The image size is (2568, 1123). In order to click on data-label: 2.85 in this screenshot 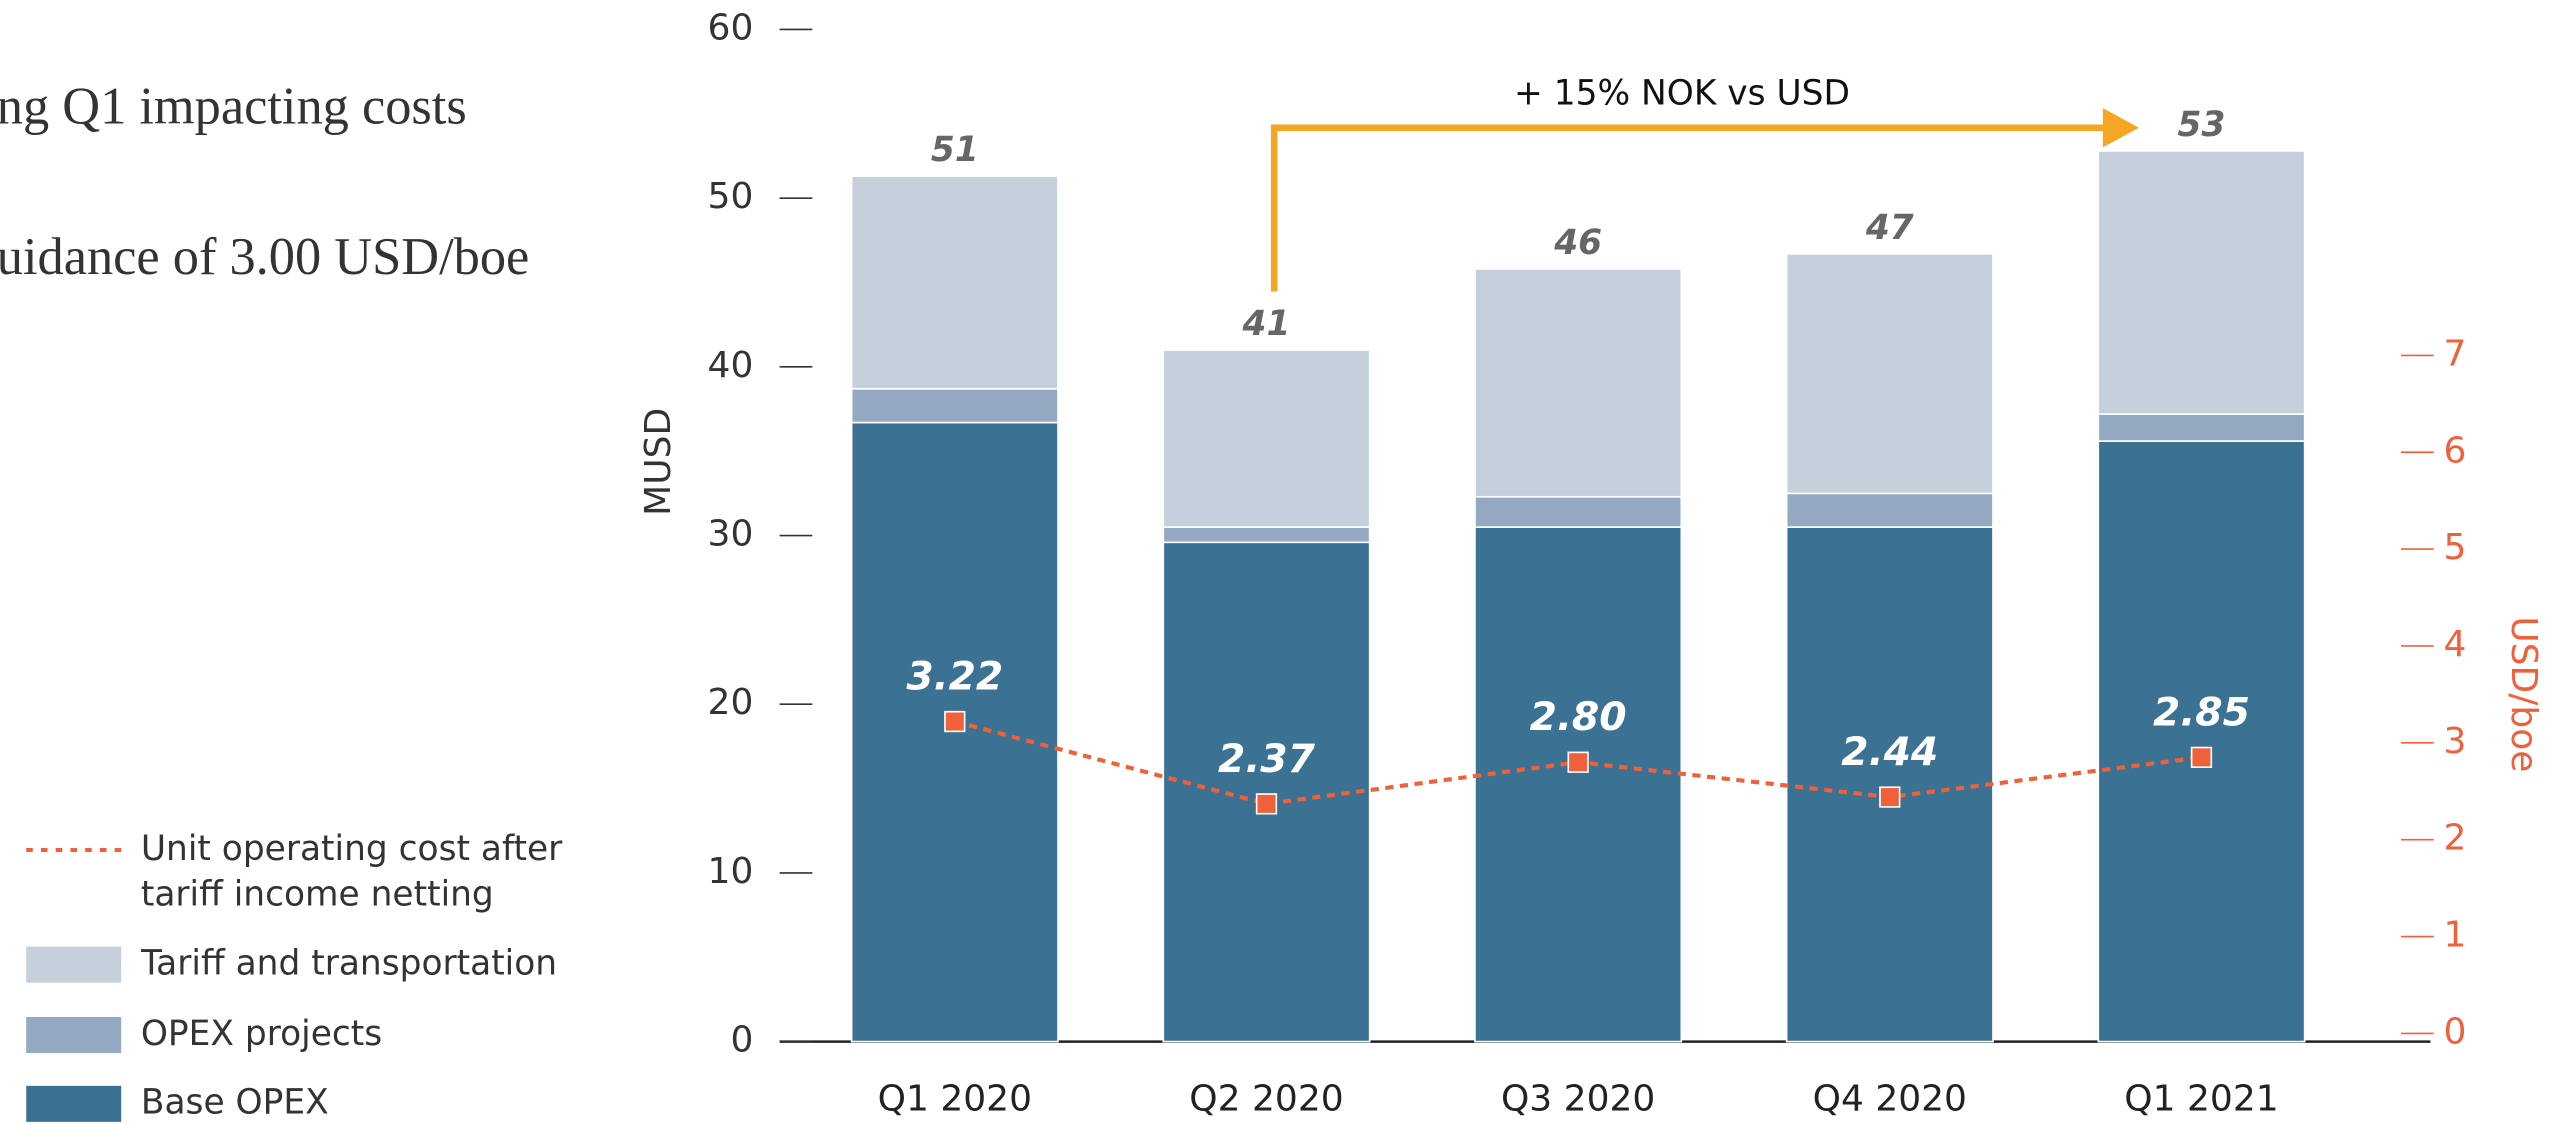, I will do `click(2201, 712)`.